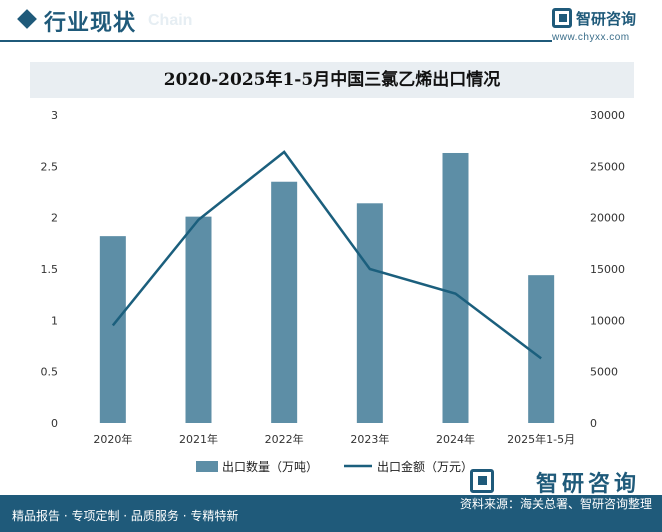 The height and width of the screenshot is (532, 662). What do you see at coordinates (425, 466) in the screenshot?
I see `legend-line-label: 出口金额（万元）` at bounding box center [425, 466].